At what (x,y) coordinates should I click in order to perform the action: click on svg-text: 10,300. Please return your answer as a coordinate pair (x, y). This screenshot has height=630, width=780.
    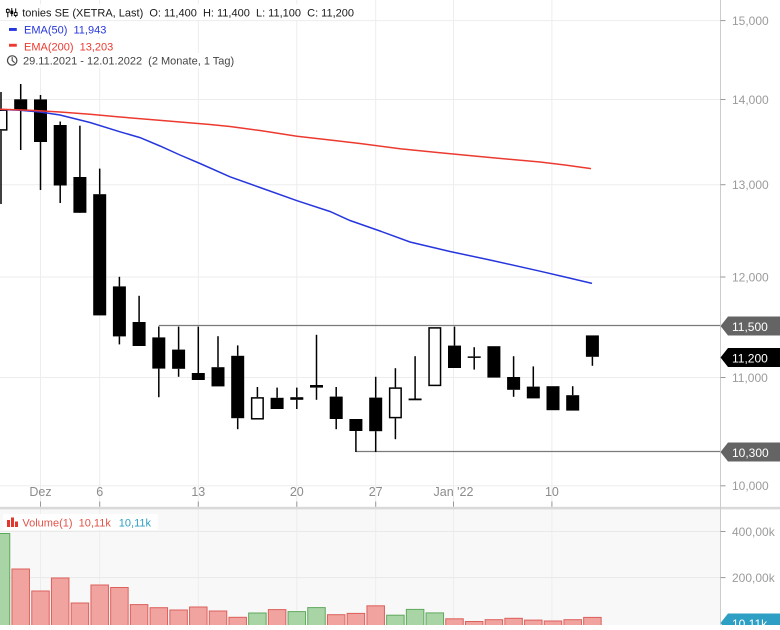
    Looking at the image, I should click on (750, 453).